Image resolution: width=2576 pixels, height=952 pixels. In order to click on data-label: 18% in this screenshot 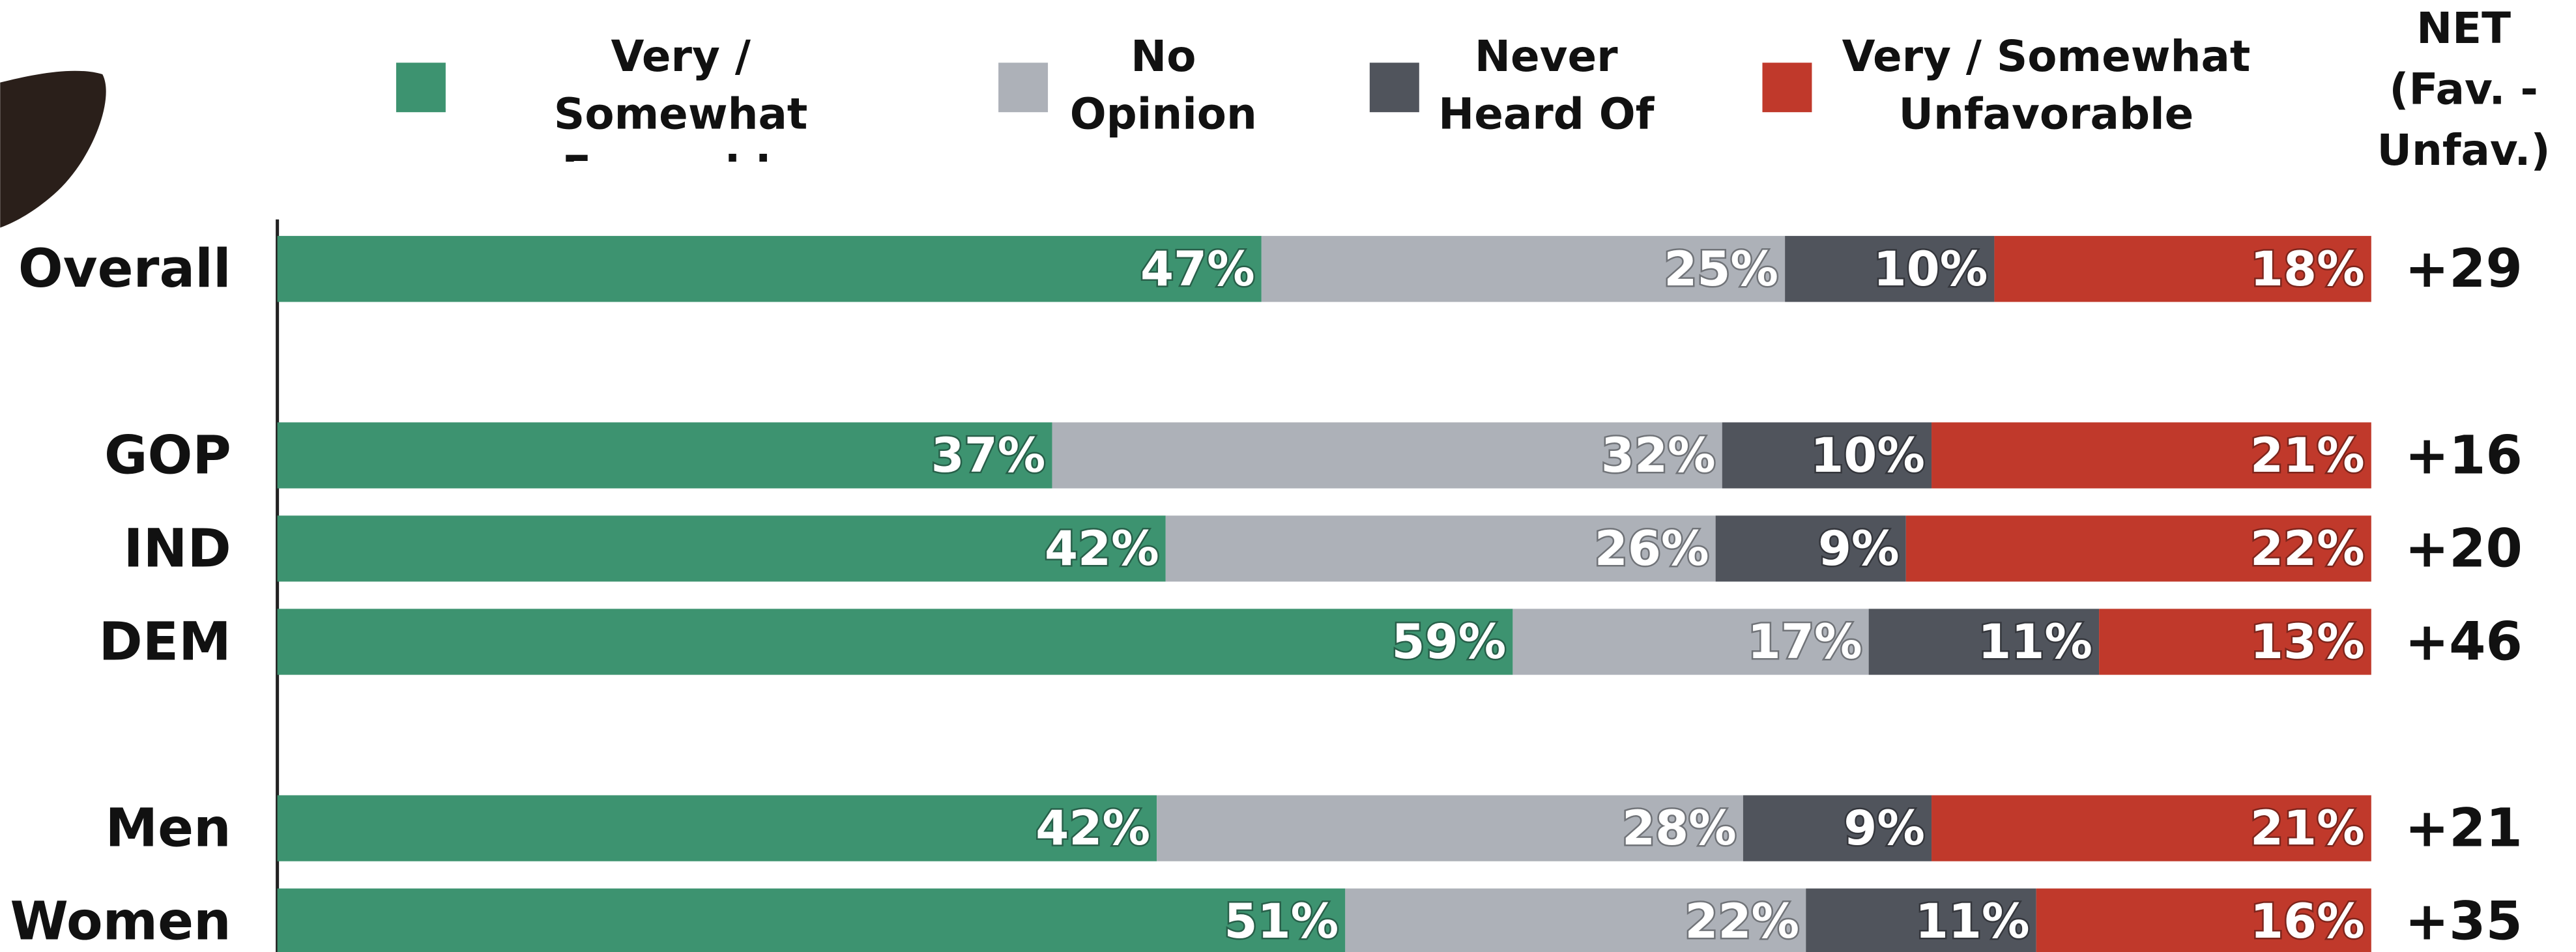, I will do `click(2307, 270)`.